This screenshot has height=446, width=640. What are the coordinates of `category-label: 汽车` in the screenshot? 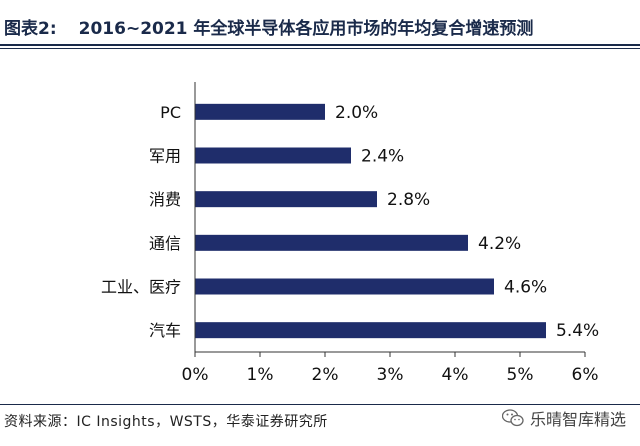 It's located at (165, 330).